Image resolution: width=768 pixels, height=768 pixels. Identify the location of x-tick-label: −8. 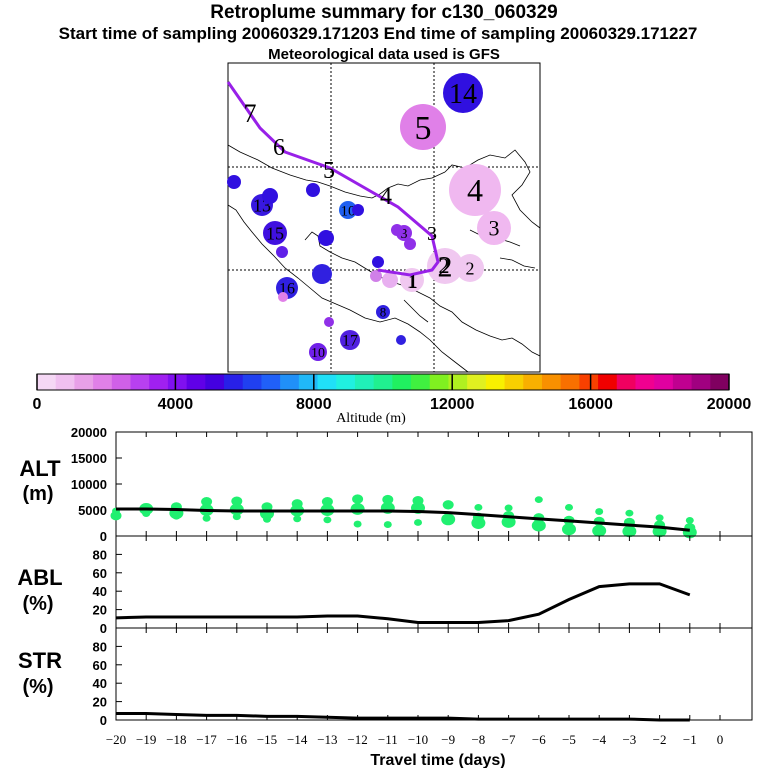
(478, 739).